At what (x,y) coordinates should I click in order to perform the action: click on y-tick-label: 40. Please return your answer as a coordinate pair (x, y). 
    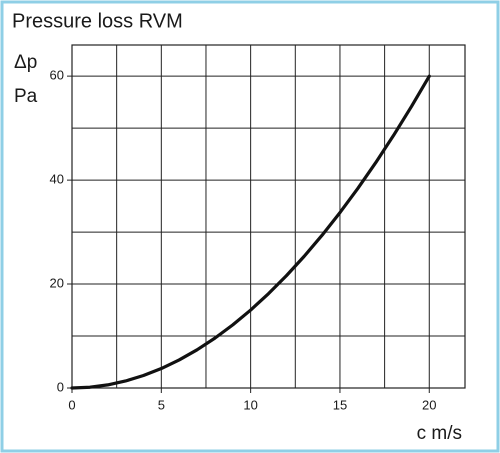
    Looking at the image, I should click on (57, 179).